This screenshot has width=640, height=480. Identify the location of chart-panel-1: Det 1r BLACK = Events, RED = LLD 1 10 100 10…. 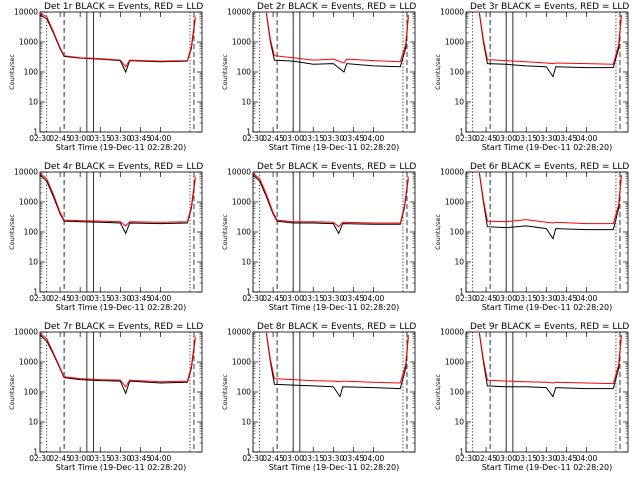
(105, 77).